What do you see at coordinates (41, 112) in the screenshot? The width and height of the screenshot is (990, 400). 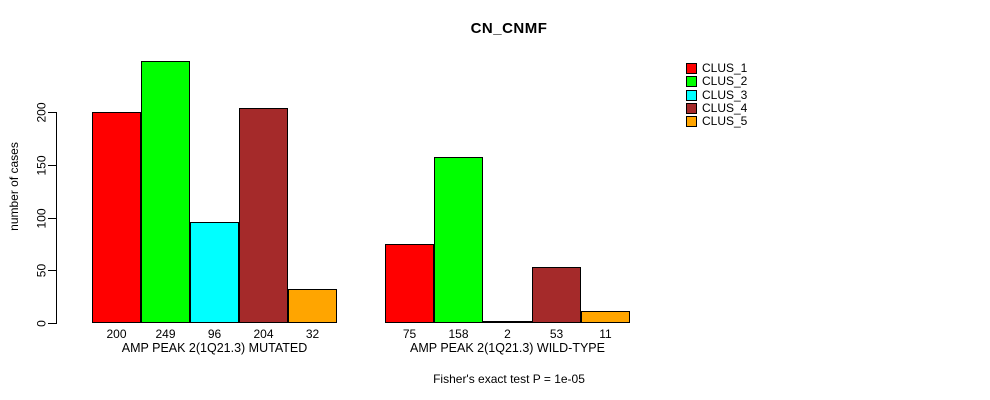 I see `y-tick-label: 200` at bounding box center [41, 112].